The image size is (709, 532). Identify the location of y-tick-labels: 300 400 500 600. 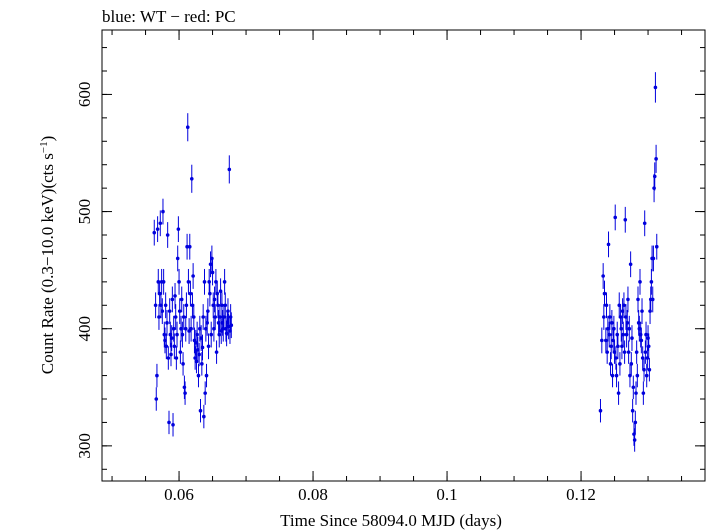
(84, 270).